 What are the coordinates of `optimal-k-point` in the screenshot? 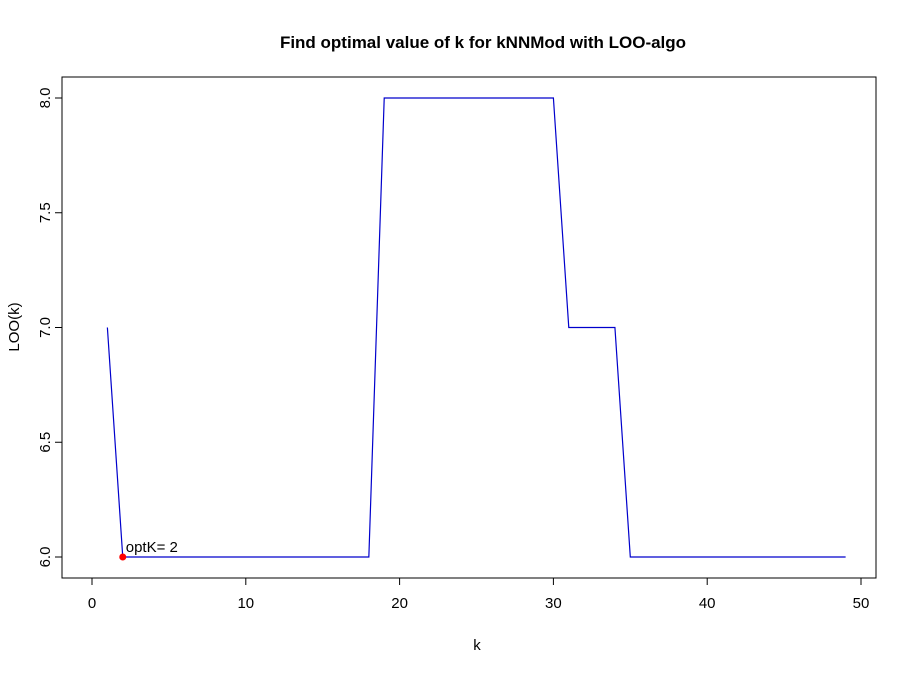 It's located at (123, 557).